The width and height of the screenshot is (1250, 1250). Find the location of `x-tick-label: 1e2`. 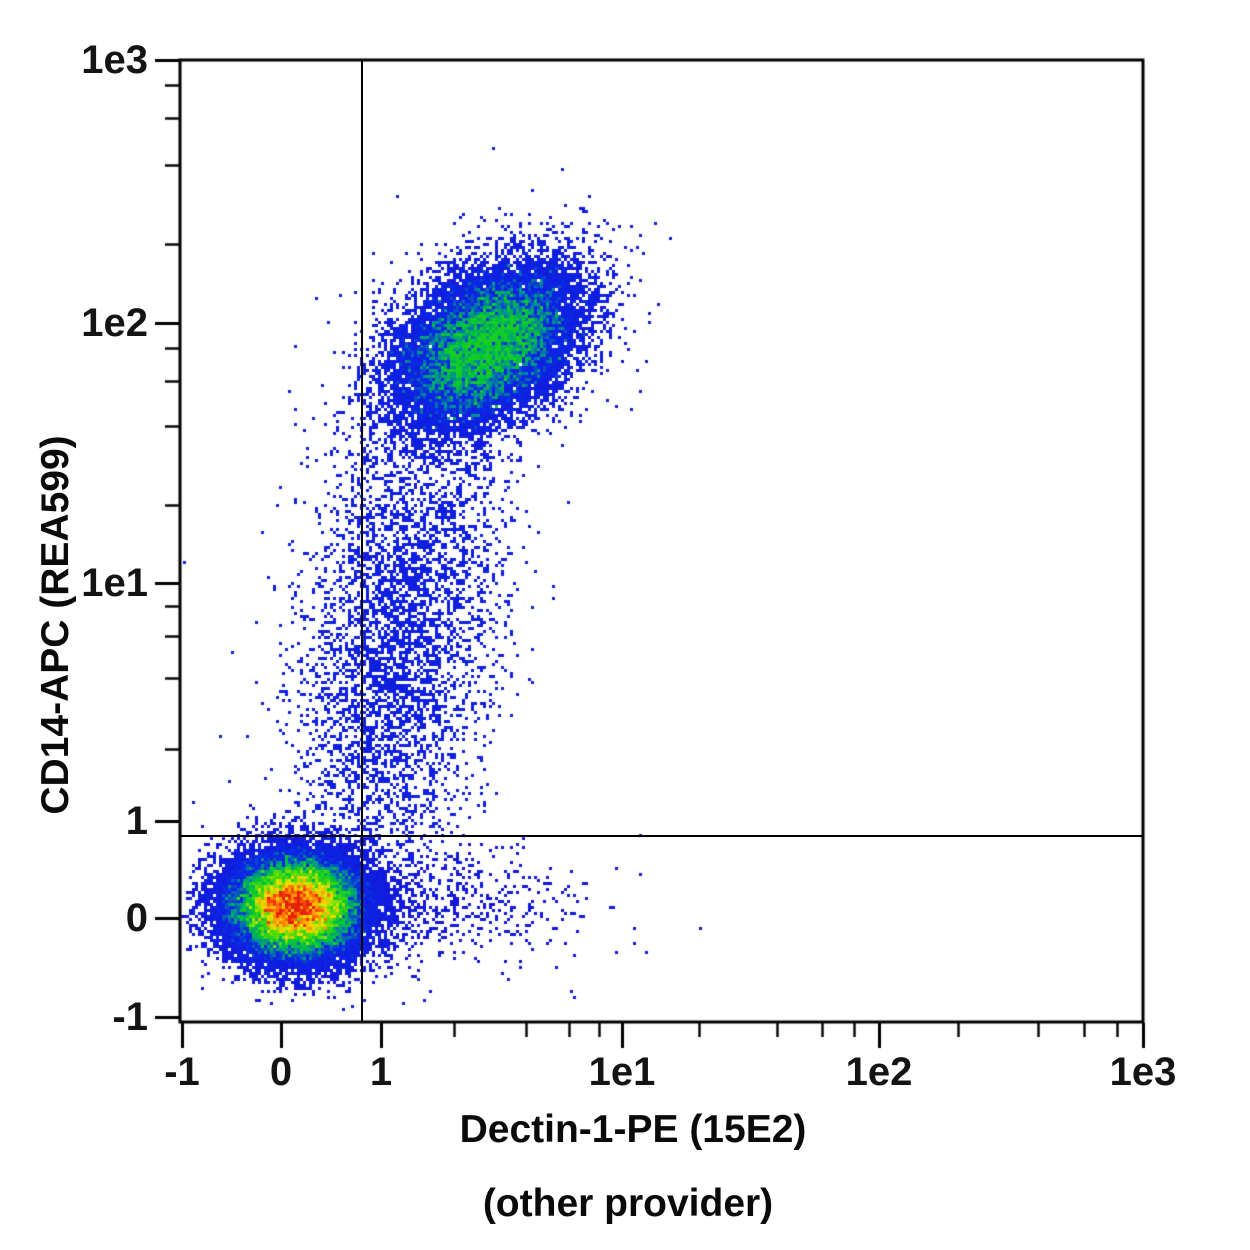

x-tick-label: 1e2 is located at coordinates (879, 1072).